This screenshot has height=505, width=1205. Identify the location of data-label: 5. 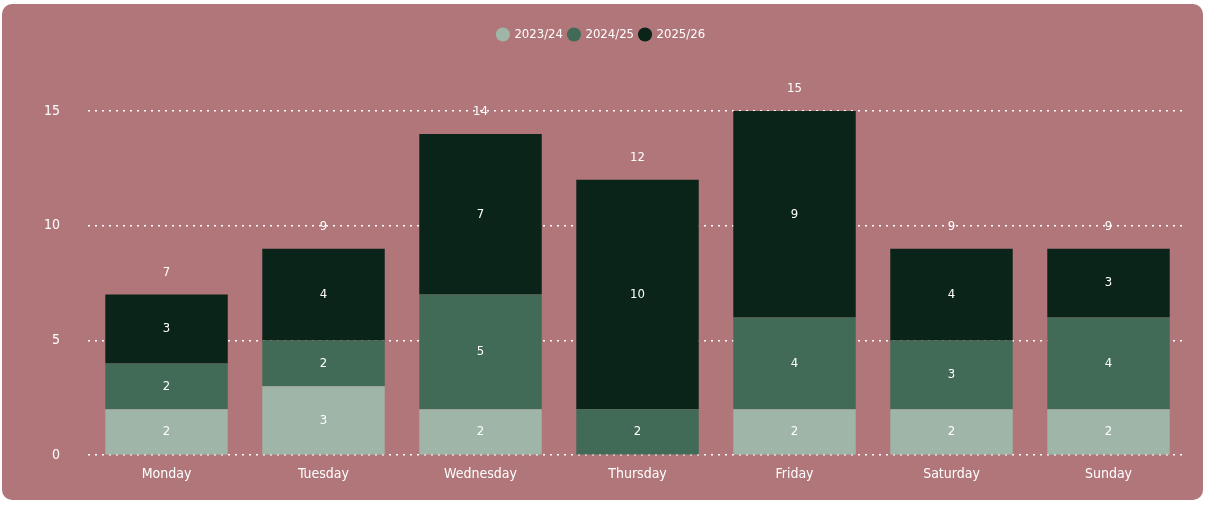
(480, 351).